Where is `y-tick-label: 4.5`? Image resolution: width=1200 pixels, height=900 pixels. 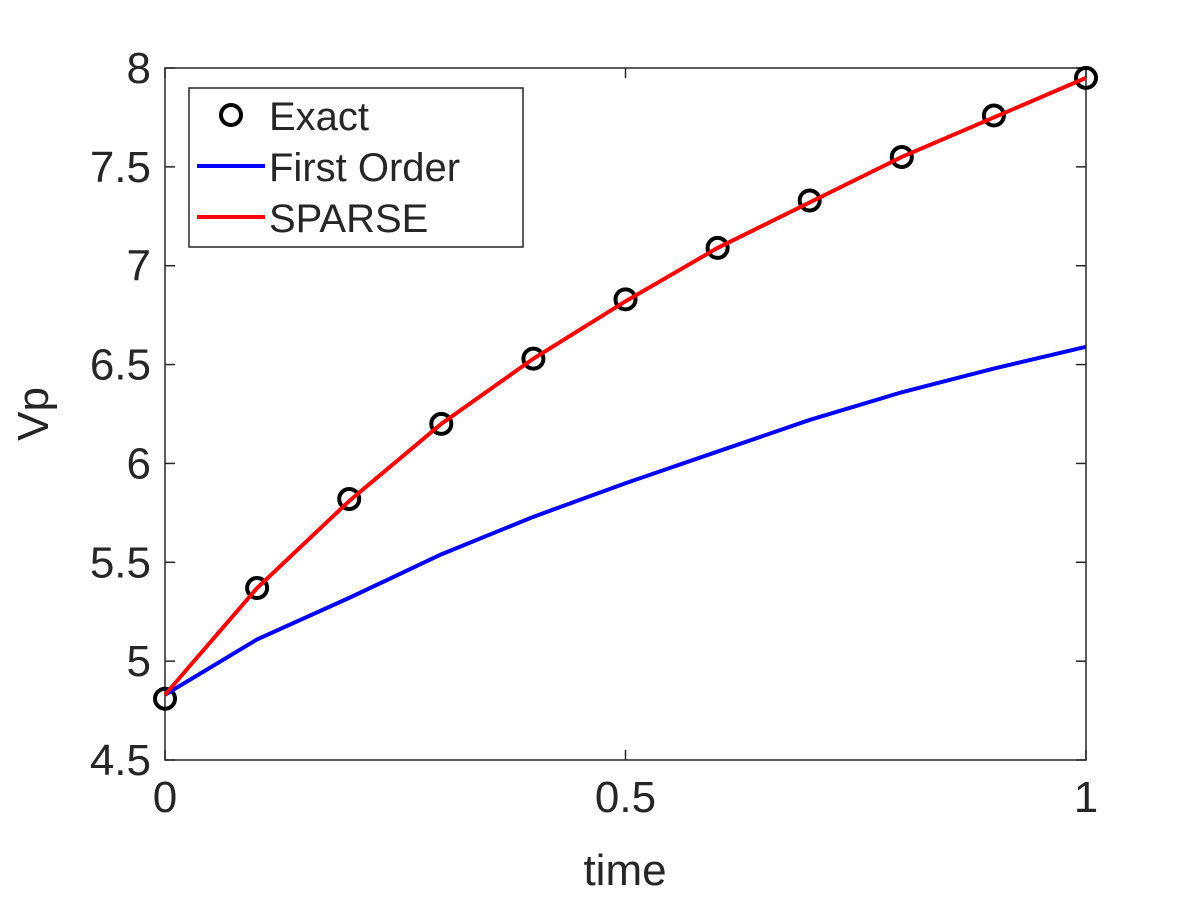 y-tick-label: 4.5 is located at coordinates (120, 760).